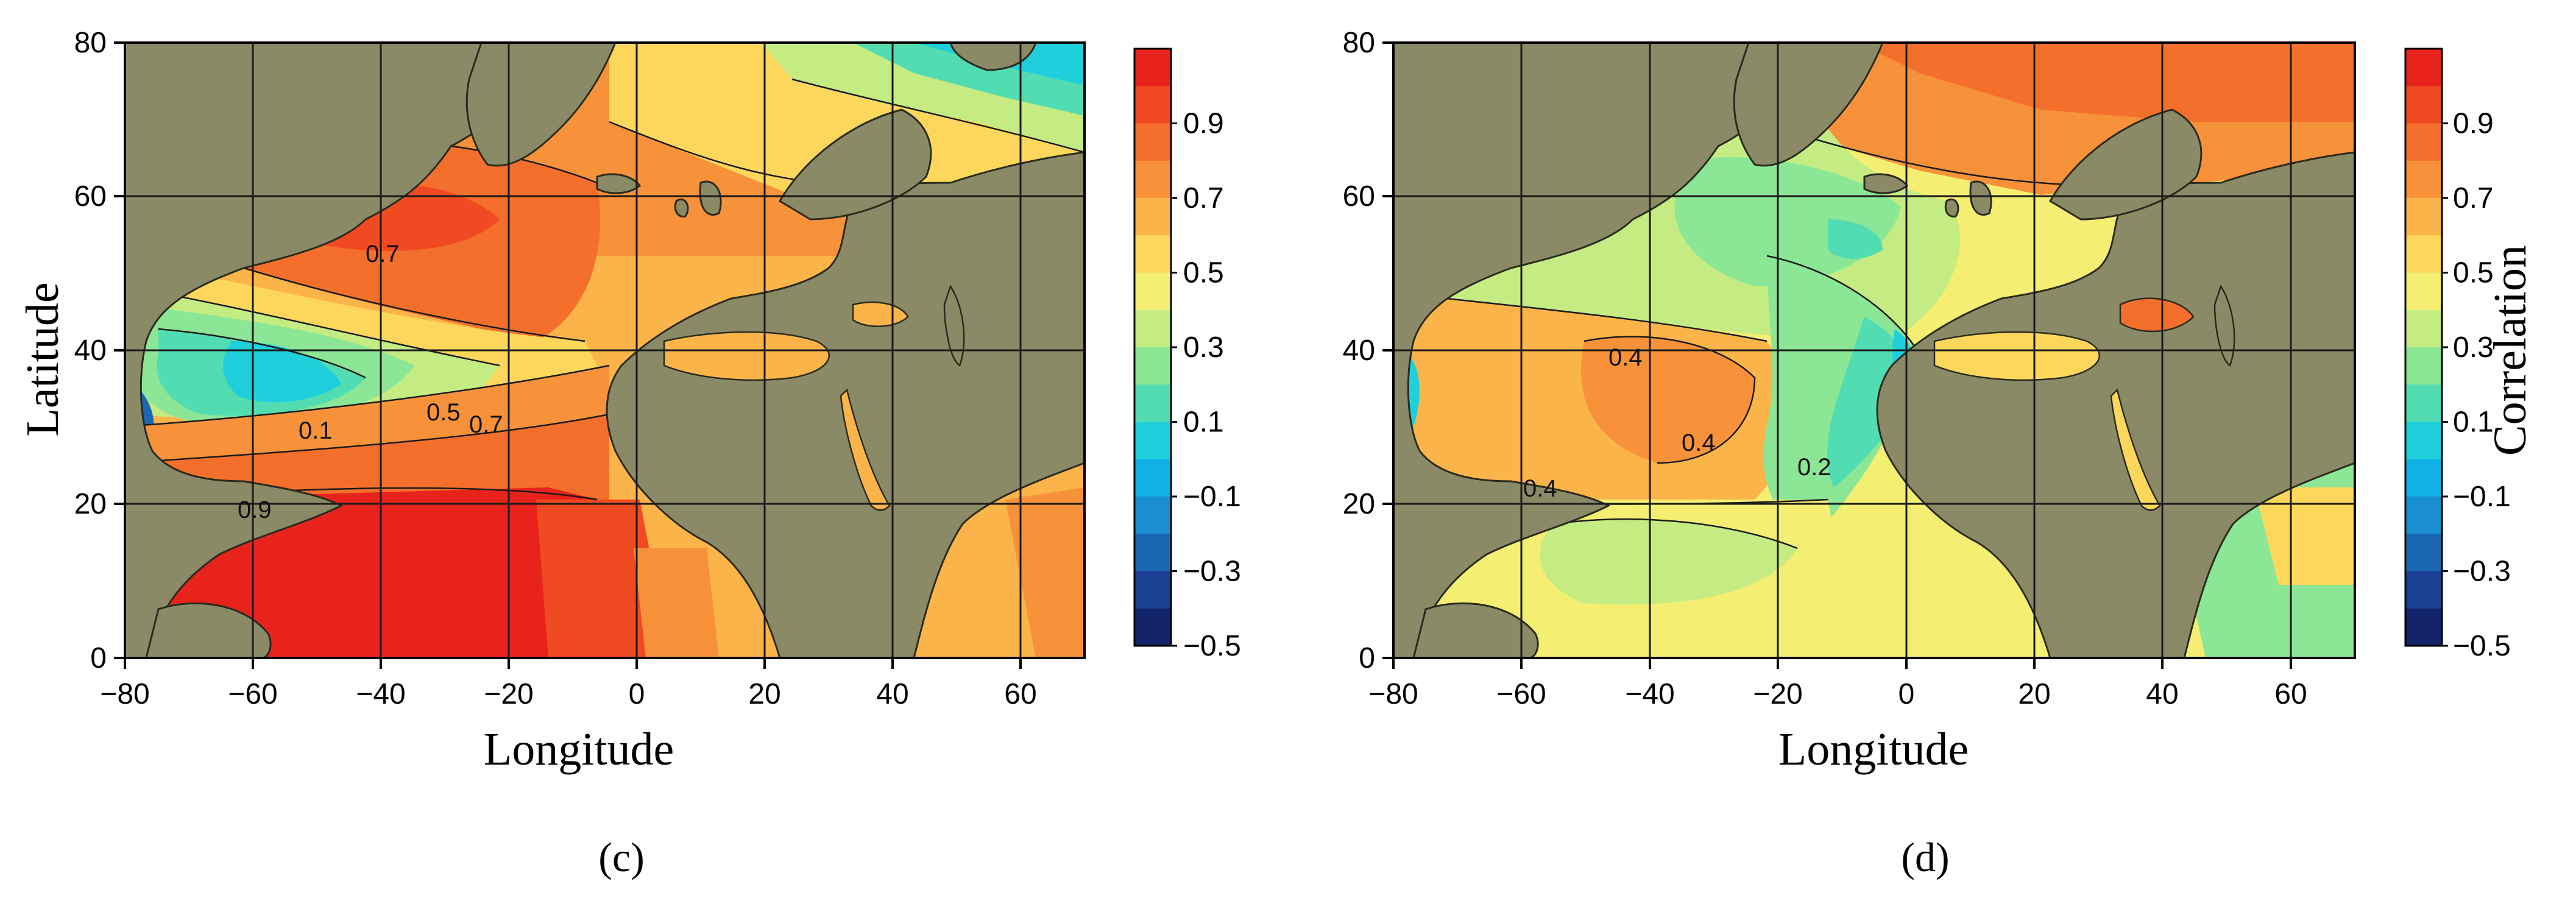  Describe the element at coordinates (255, 510) in the screenshot. I see `contour-label: 0.9` at that location.